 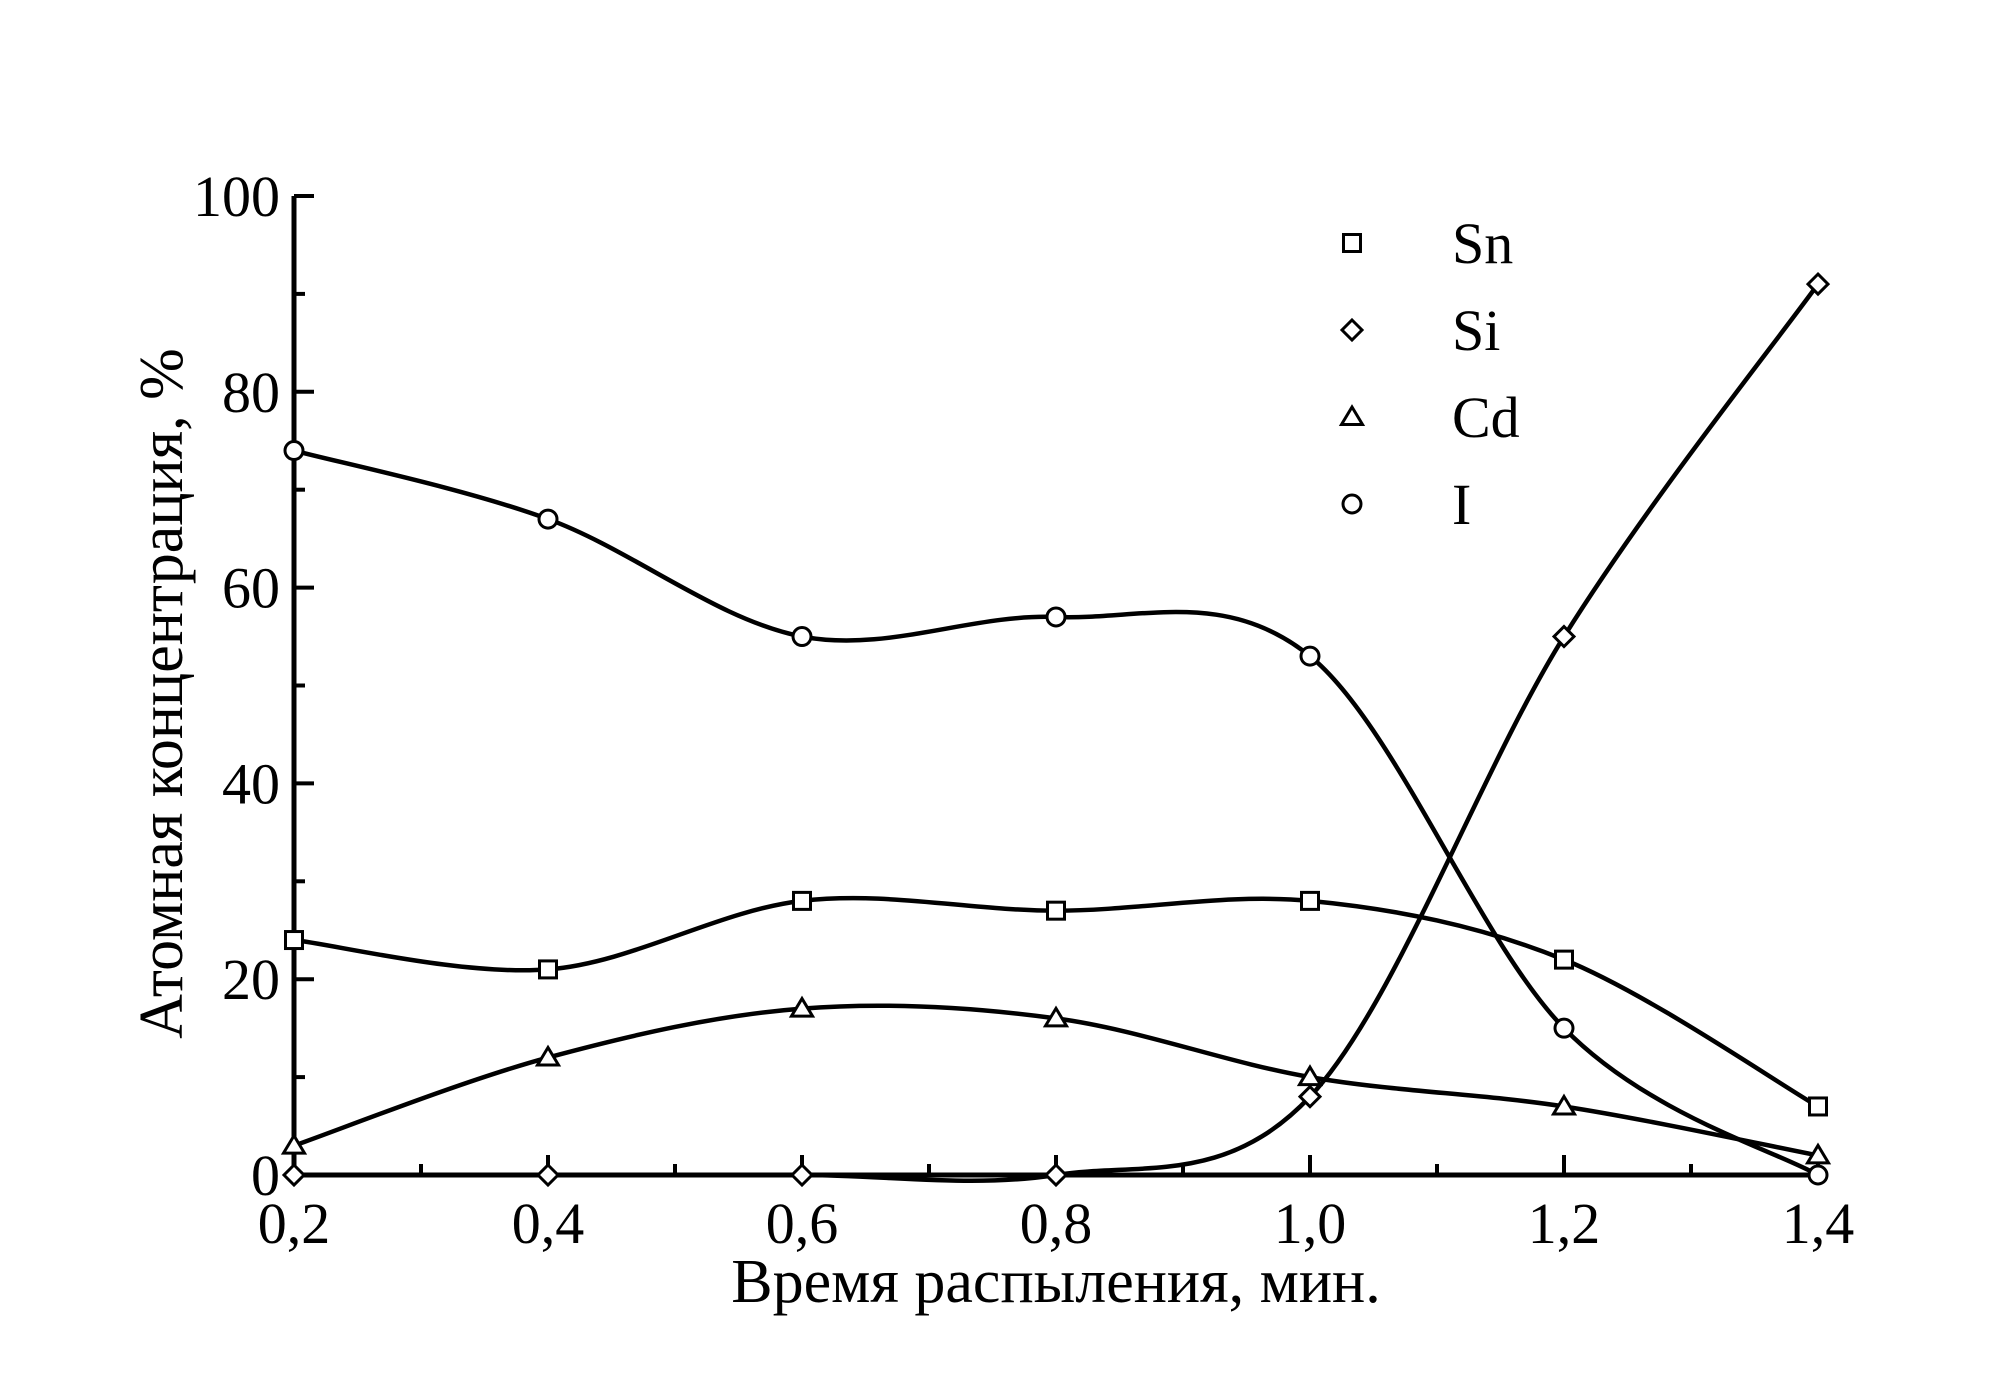 What do you see at coordinates (1056, 1080) in the screenshot?
I see `series-line-cd` at bounding box center [1056, 1080].